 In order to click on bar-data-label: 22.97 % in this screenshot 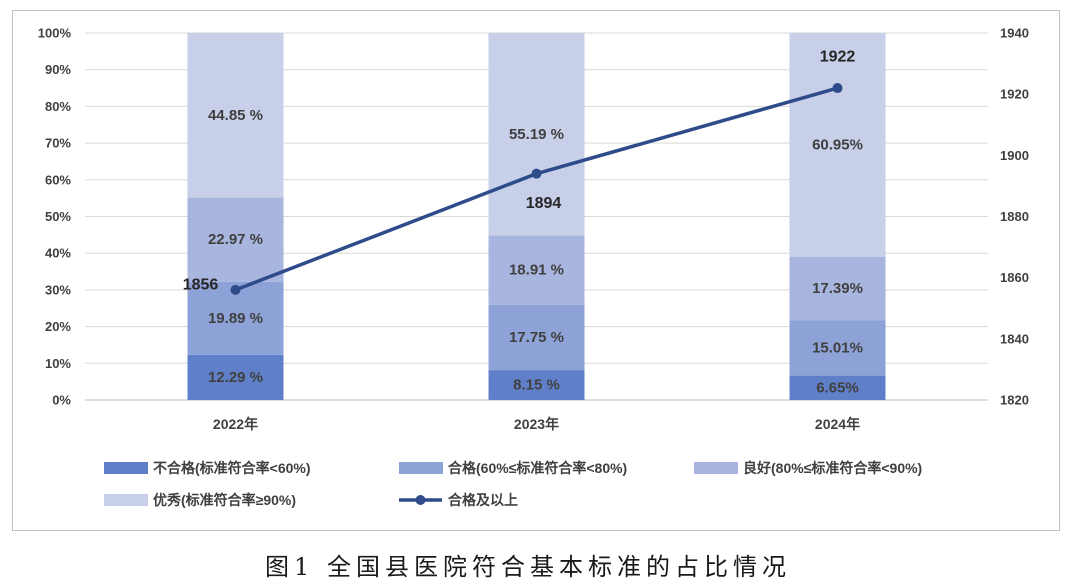, I will do `click(235, 239)`.